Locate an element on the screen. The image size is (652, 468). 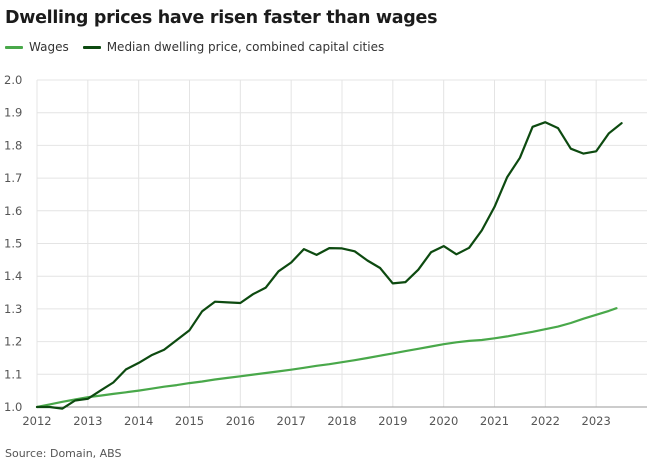
x-tick-label: 2017 is located at coordinates (291, 421).